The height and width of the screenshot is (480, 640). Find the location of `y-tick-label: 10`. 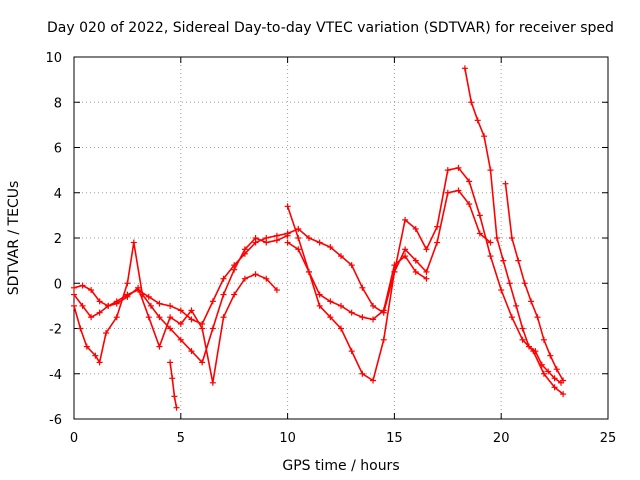

y-tick-label: 10 is located at coordinates (53, 58).